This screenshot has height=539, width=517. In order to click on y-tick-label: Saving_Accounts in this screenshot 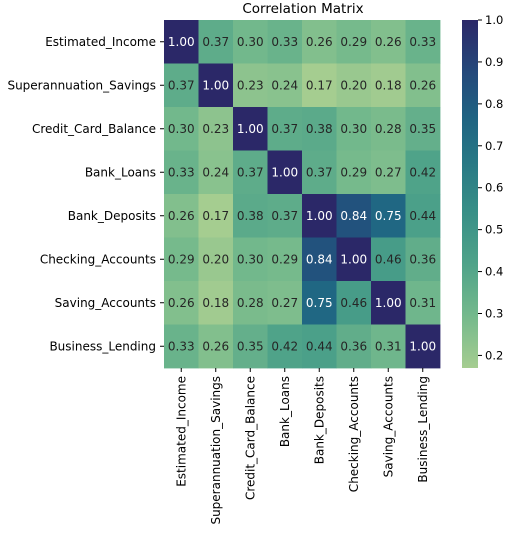, I will do `click(105, 303)`.